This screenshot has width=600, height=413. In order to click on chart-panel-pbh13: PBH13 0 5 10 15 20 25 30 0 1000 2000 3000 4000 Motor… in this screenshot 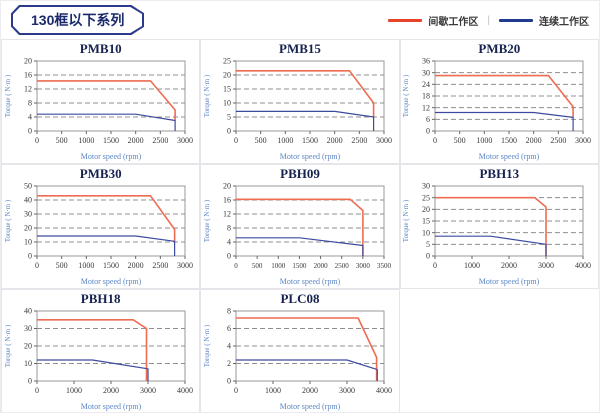, I will do `click(499, 226)`.